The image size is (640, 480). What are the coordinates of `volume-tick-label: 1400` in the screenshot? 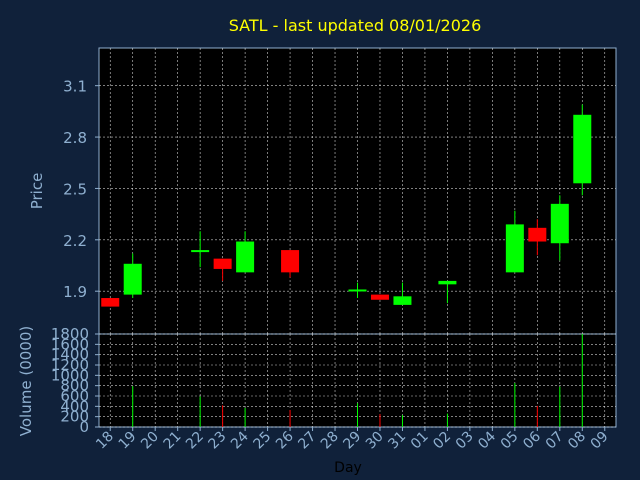 It's located at (70, 355).